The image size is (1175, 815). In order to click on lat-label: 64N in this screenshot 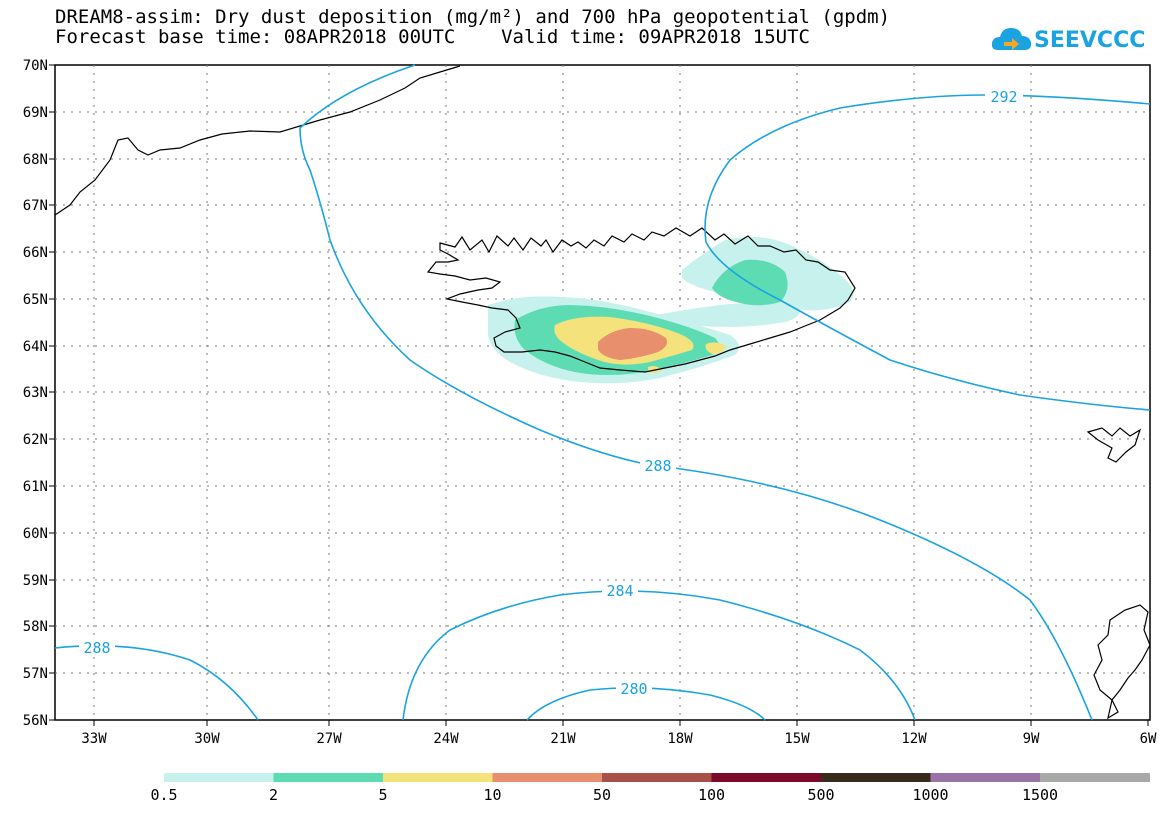, I will do `click(35, 347)`.